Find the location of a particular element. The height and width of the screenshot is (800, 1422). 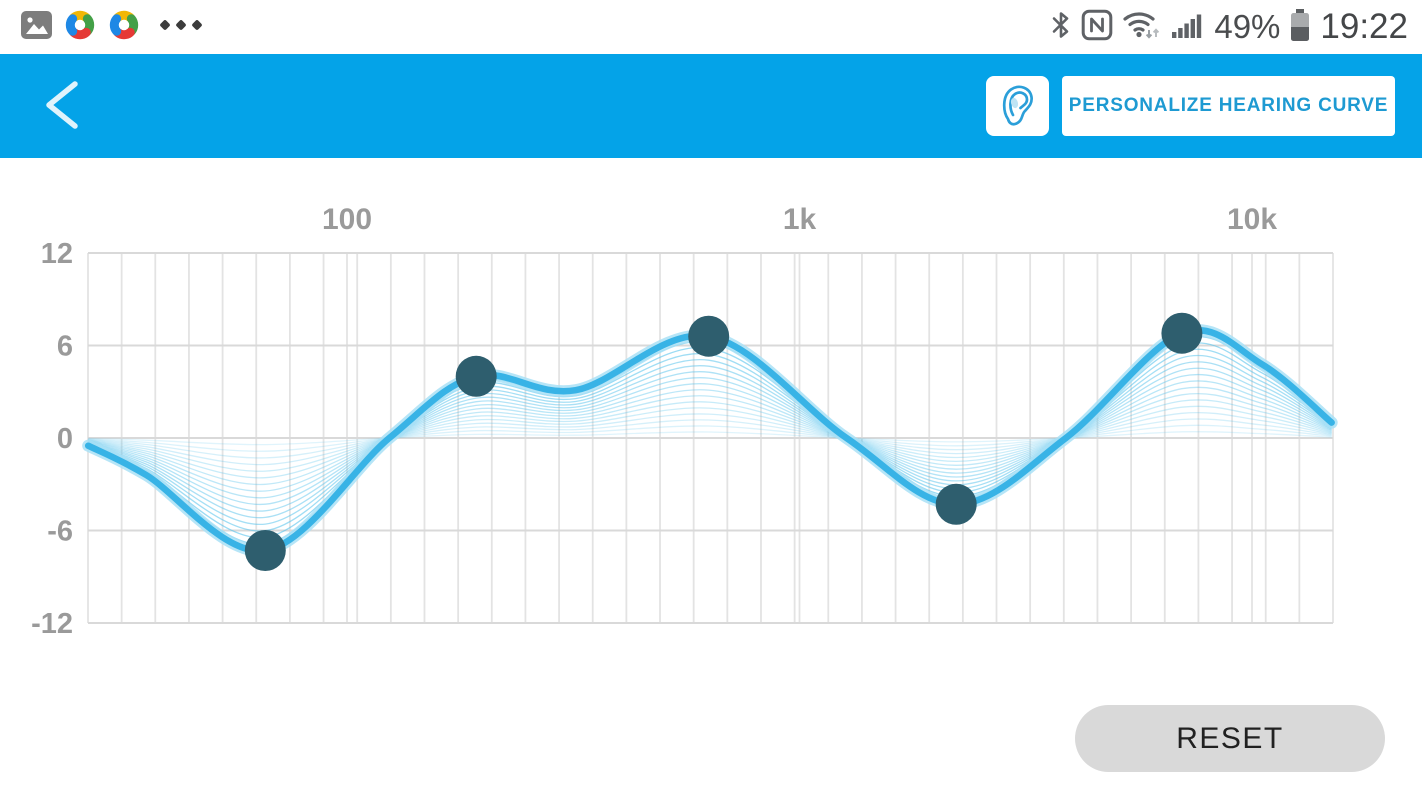

reset-button-label: RESET is located at coordinates (1230, 738).